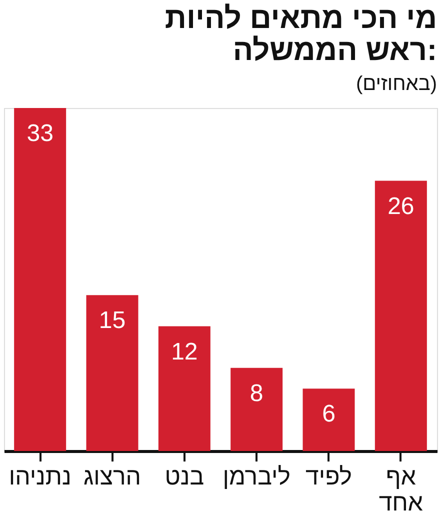 This screenshot has height=519, width=445. Describe the element at coordinates (401, 206) in the screenshot. I see `data-label: 26` at that location.